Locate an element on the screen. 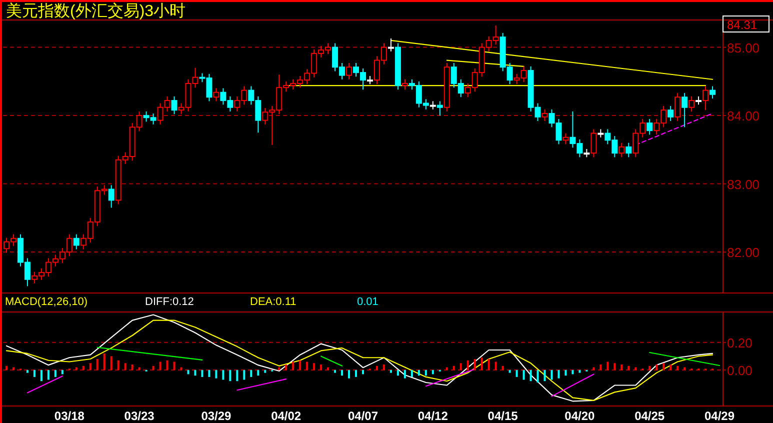 The image size is (773, 423). y-tick-label: 82.00 is located at coordinates (743, 252).